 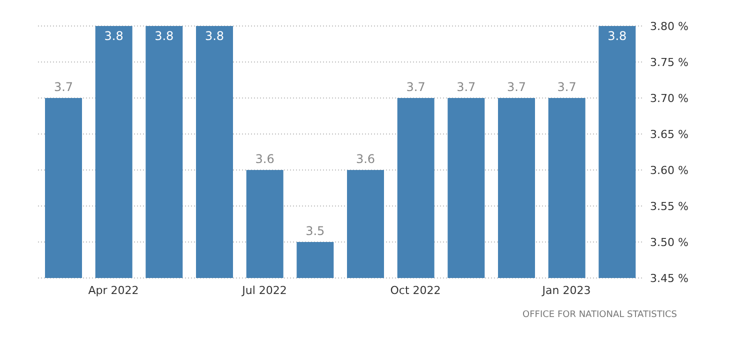 What do you see at coordinates (669, 62) in the screenshot?
I see `y-tick-label: 3.75 %` at bounding box center [669, 62].